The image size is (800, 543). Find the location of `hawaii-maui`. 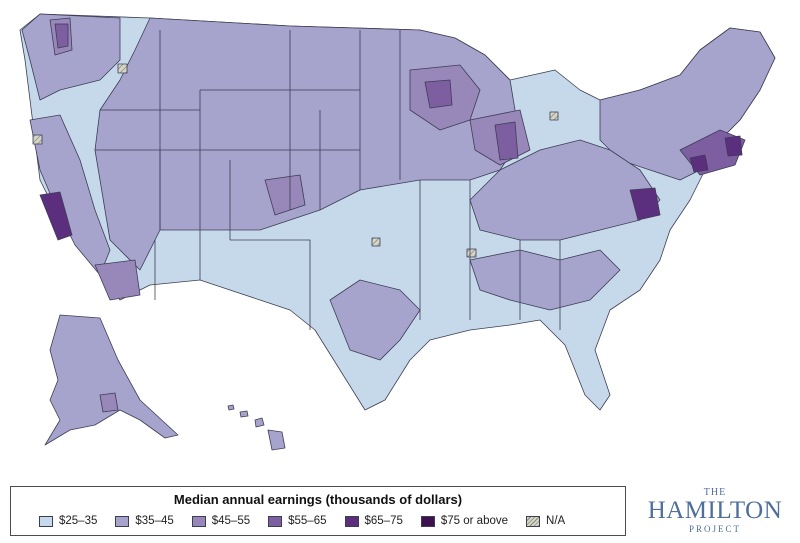

hawaii-maui is located at coordinates (259, 422).